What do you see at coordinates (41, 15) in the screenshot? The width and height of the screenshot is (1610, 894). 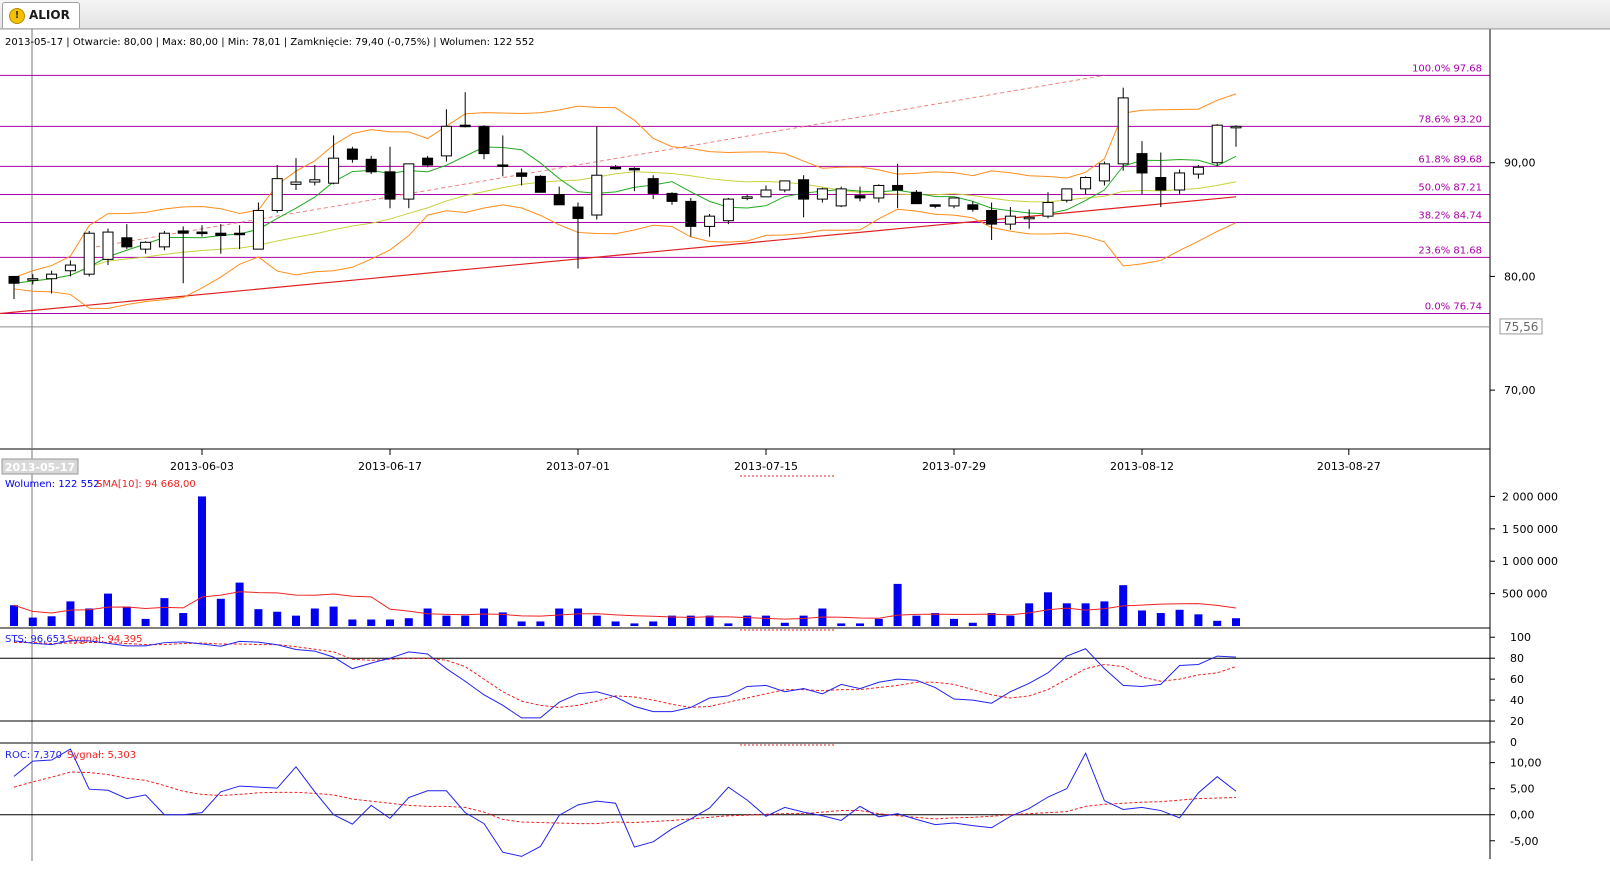 I see `tab-alior: ! ALIOR` at bounding box center [41, 15].